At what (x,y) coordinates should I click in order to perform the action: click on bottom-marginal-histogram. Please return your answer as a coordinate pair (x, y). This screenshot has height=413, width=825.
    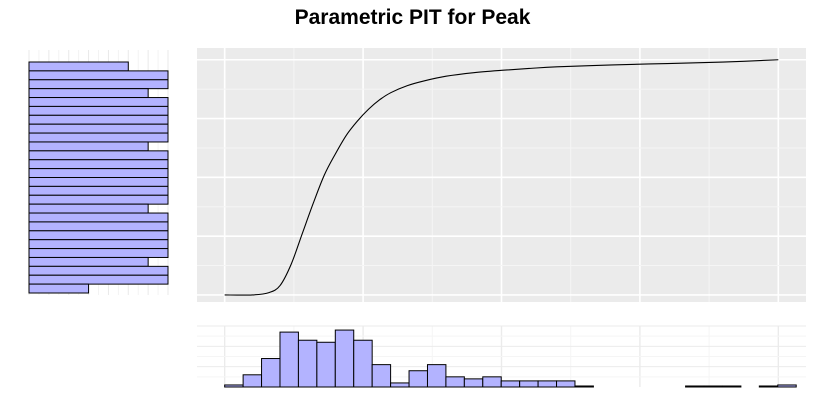
    Looking at the image, I should click on (501, 356).